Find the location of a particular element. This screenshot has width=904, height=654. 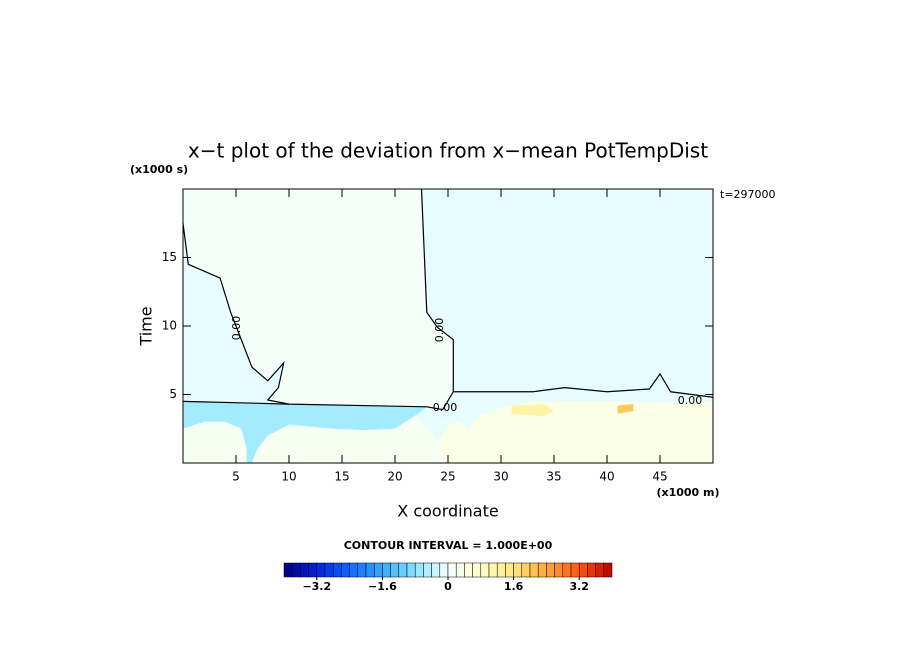

y-tick-label: 10 is located at coordinates (169, 326).